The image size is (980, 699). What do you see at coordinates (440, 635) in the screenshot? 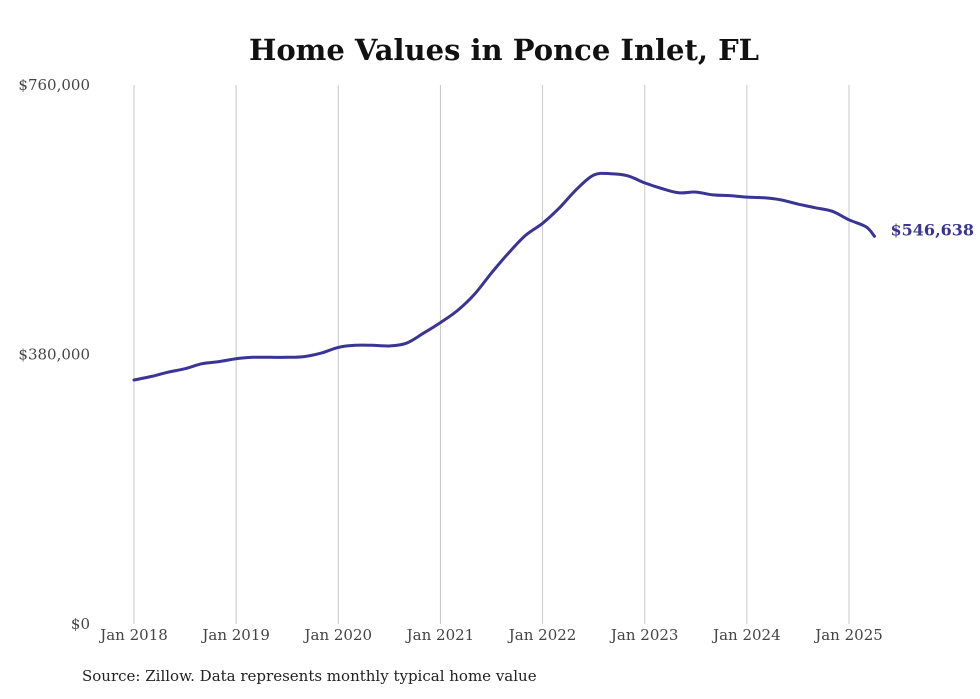
I see `x-tick-label: Jan 2021` at bounding box center [440, 635].